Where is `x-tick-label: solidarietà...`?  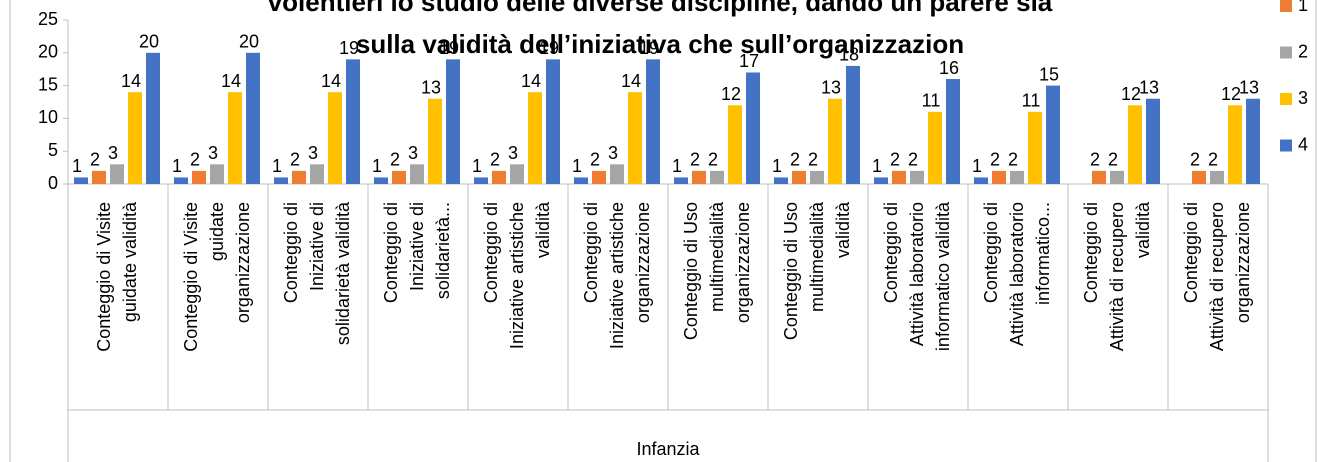 x-tick-label: solidarietà... is located at coordinates (443, 250).